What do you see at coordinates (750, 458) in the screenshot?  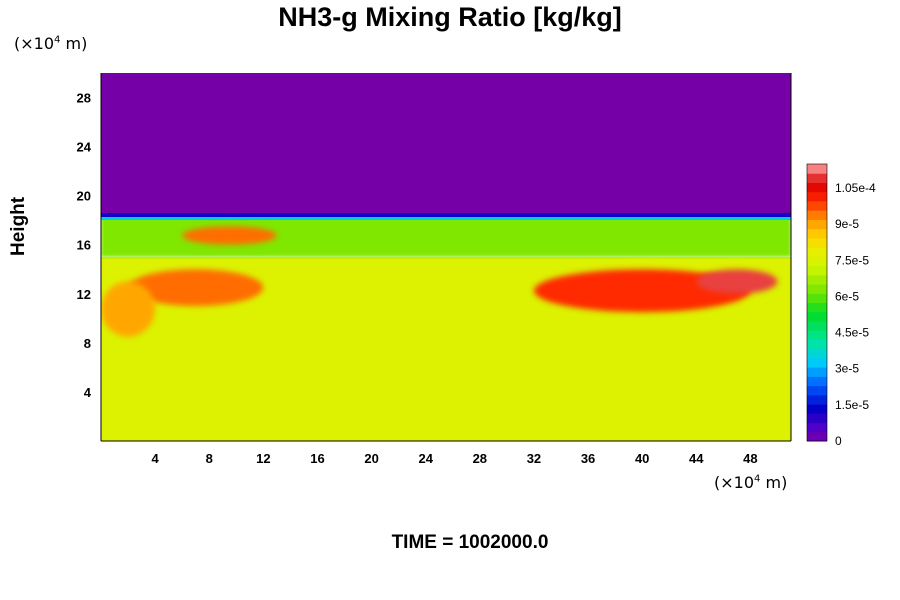 I see `x-tick-label: 48` at bounding box center [750, 458].